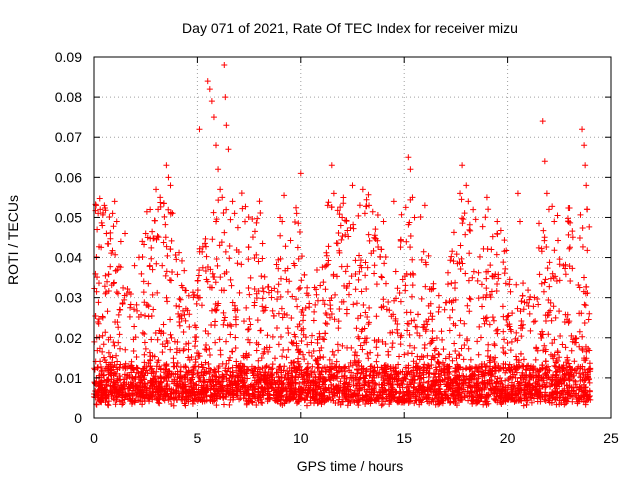 Image resolution: width=640 pixels, height=485 pixels. I want to click on y-tick-label: 0.01, so click(68, 378).